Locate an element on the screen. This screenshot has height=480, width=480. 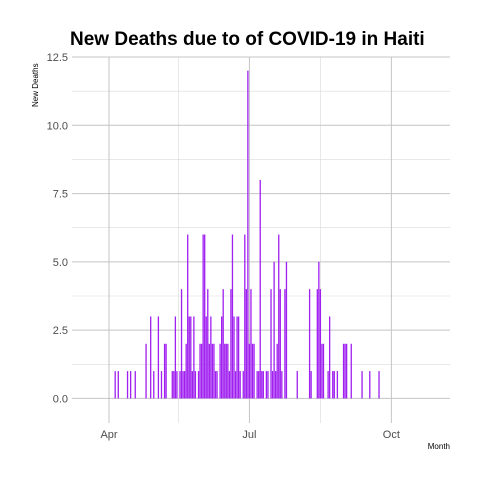
x-axis-label: Month is located at coordinates (439, 446).